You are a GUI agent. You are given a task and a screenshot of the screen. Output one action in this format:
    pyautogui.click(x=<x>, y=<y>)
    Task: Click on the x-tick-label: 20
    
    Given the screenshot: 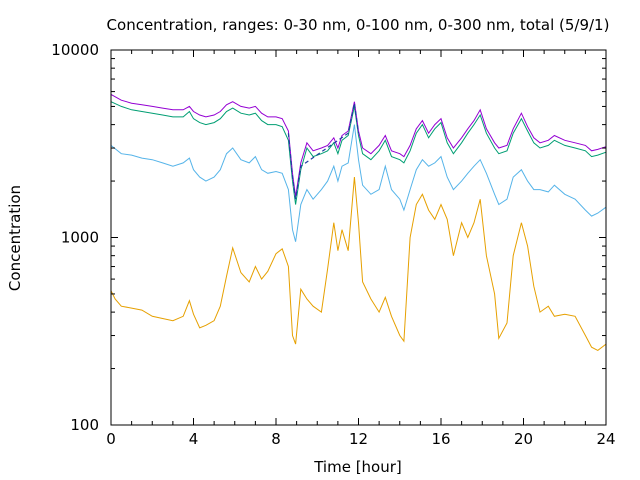 What is the action you would take?
    pyautogui.click(x=523, y=439)
    